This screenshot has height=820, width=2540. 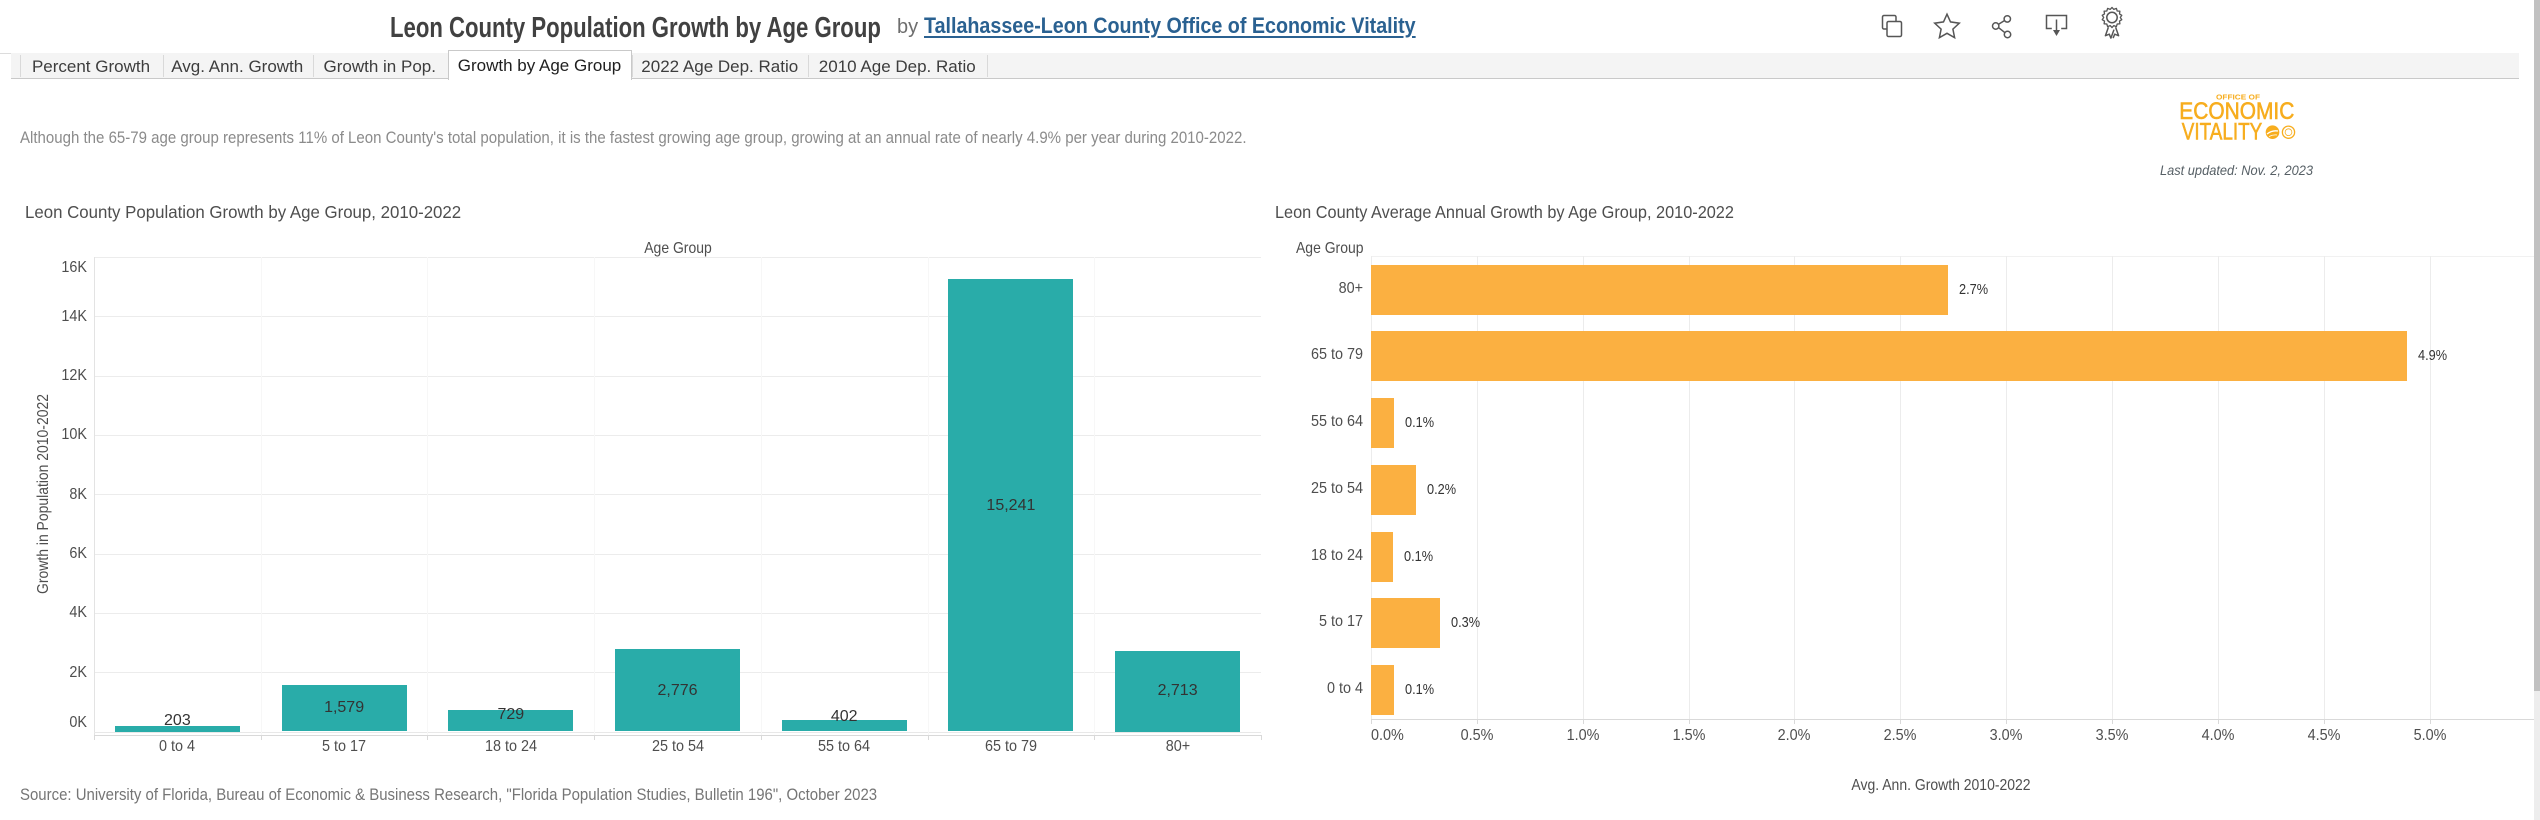 What do you see at coordinates (2222, 132) in the screenshot?
I see `svg-text: VITALITY` at bounding box center [2222, 132].